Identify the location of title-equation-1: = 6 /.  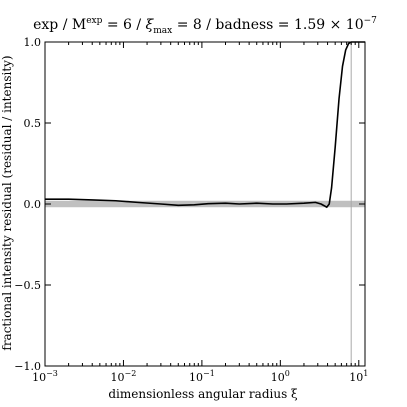
(123, 25).